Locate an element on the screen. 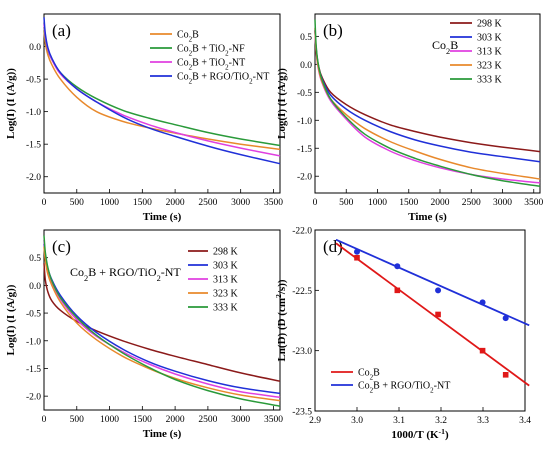 This screenshot has width=553, height=449. x-tick-label: 3.4 is located at coordinates (525, 421).